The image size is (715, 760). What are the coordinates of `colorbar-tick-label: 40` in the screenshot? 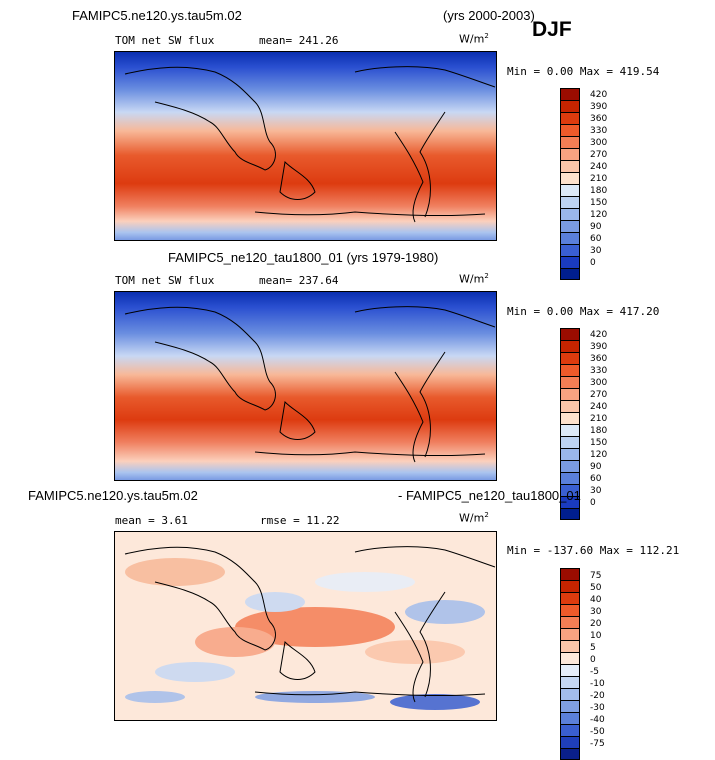 It's located at (596, 600).